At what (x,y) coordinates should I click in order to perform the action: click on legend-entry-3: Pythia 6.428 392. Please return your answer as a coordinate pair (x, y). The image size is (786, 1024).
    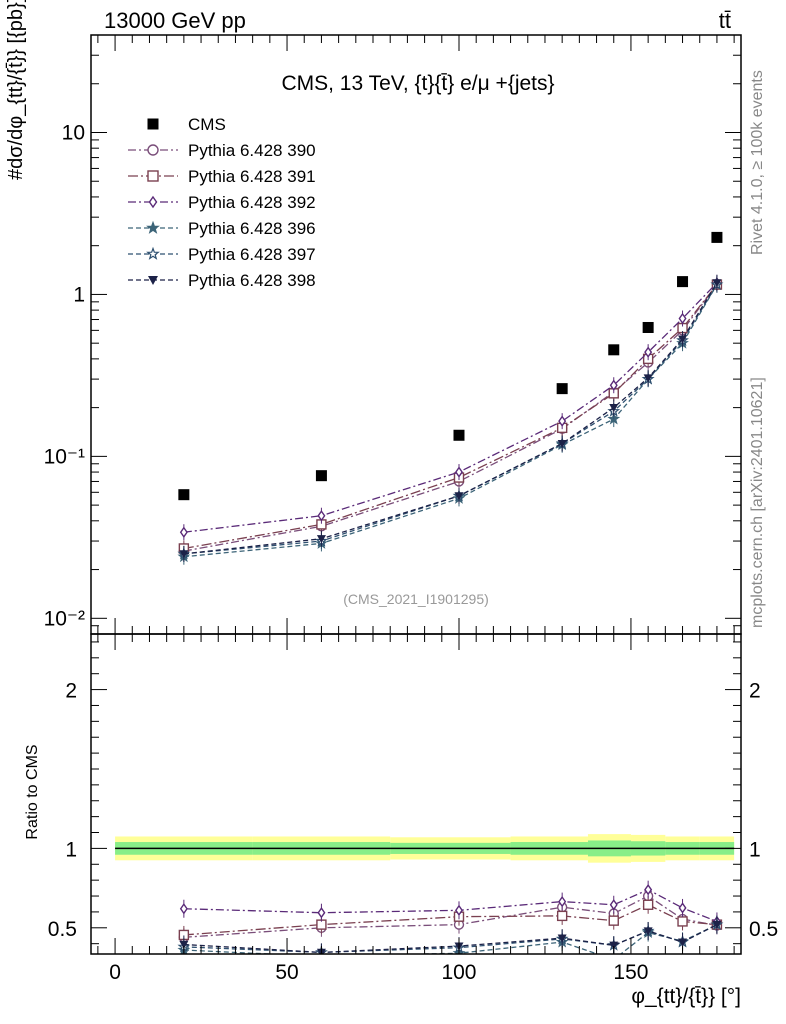
    Looking at the image, I should click on (222, 202).